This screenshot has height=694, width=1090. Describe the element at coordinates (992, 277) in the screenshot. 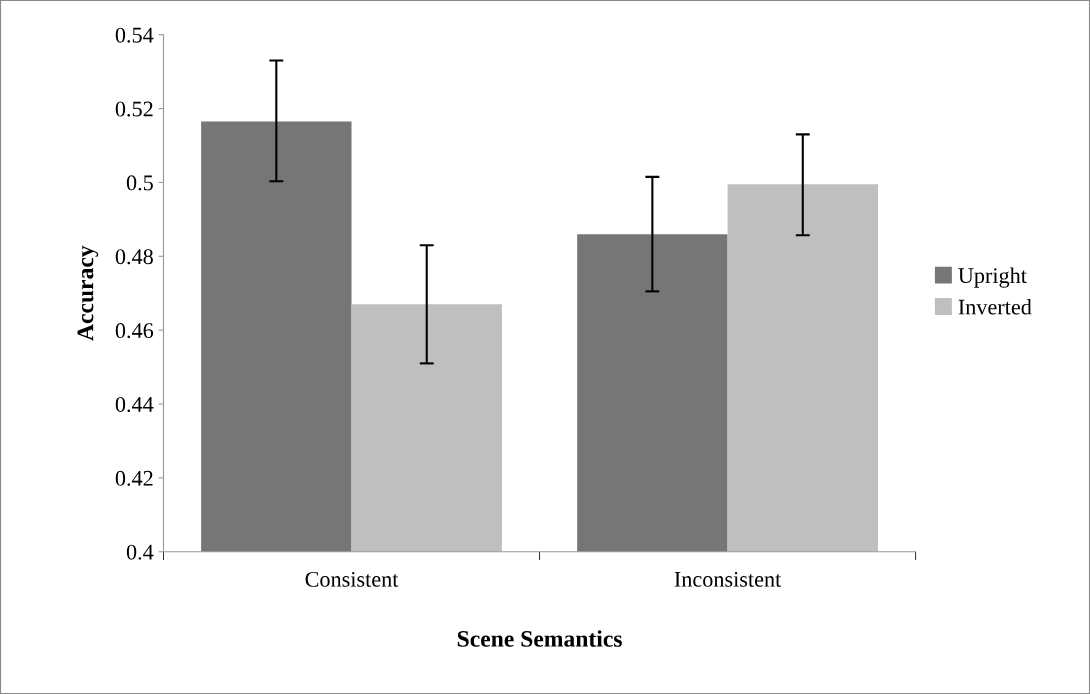

I see `legend-label: Upright` at that location.